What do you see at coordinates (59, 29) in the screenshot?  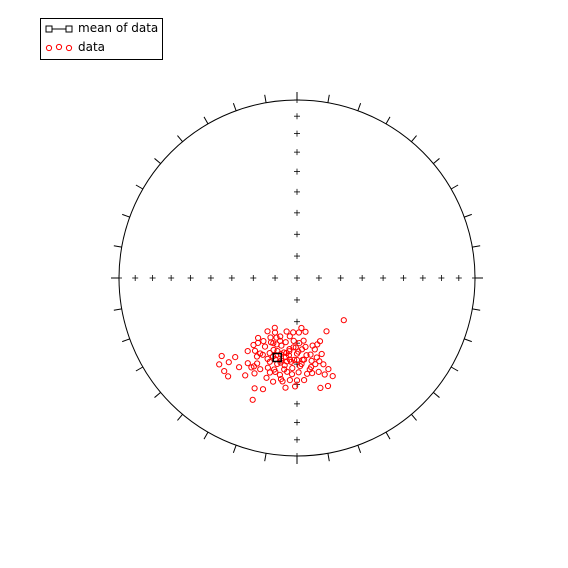 I see `square-marker-icon` at bounding box center [59, 29].